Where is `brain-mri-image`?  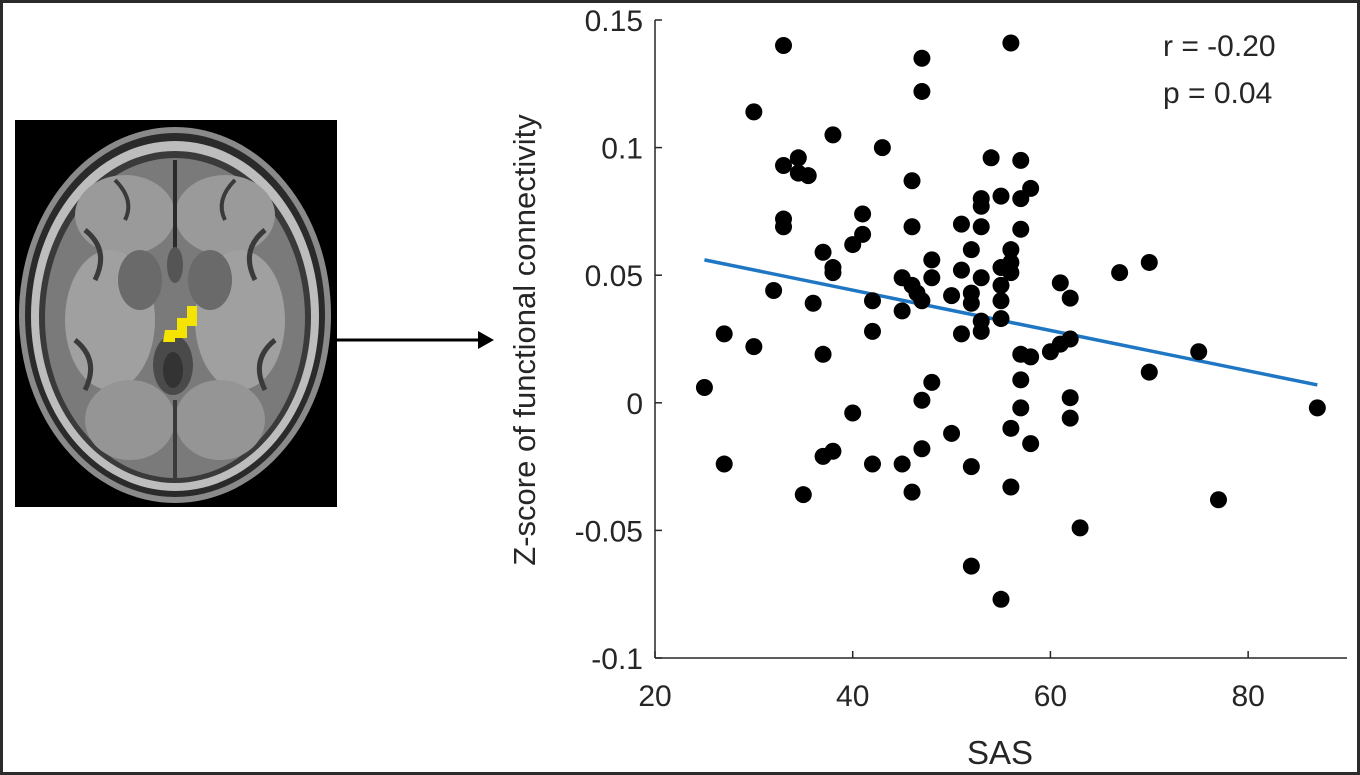
brain-mri-image is located at coordinates (176, 313).